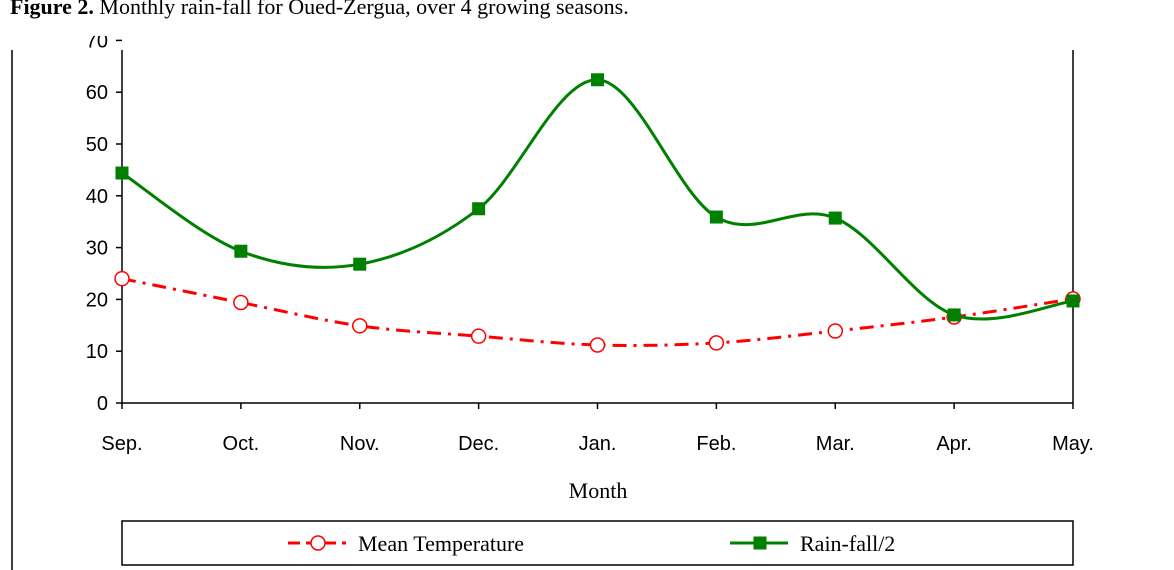 This screenshot has height=570, width=1174. I want to click on caption-bg, so click(587, 18).